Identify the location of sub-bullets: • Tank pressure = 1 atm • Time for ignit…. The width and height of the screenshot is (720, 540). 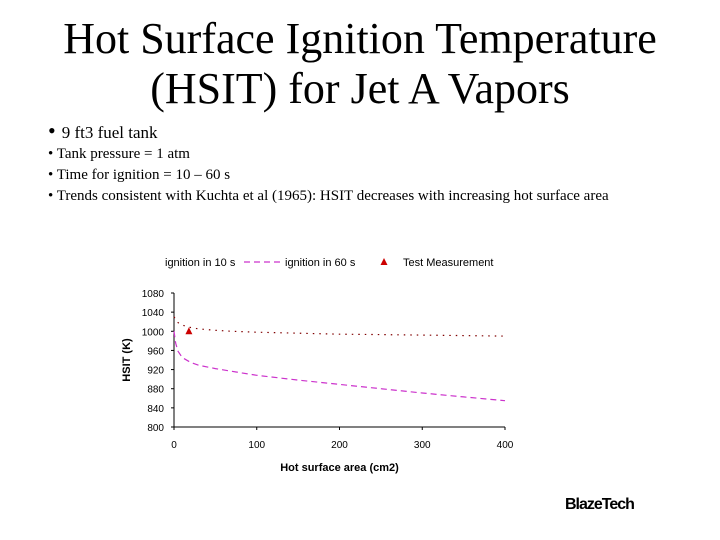
(363, 175).